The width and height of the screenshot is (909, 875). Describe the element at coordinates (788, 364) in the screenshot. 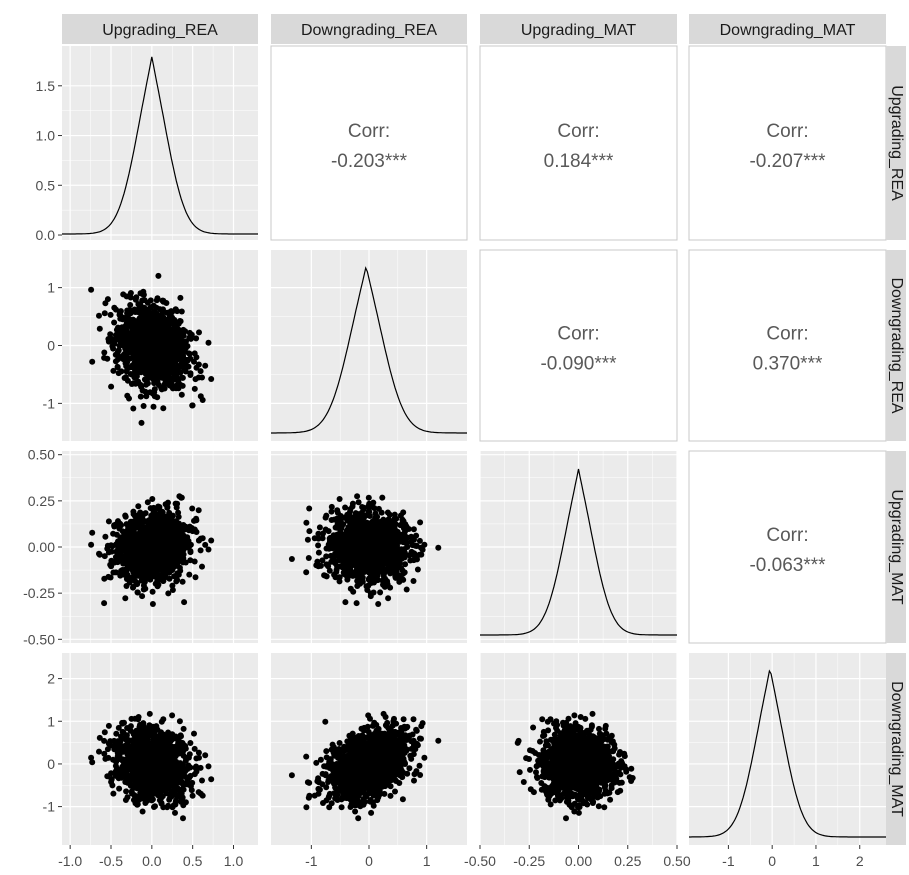

I see `corr-value: 0.370***` at that location.